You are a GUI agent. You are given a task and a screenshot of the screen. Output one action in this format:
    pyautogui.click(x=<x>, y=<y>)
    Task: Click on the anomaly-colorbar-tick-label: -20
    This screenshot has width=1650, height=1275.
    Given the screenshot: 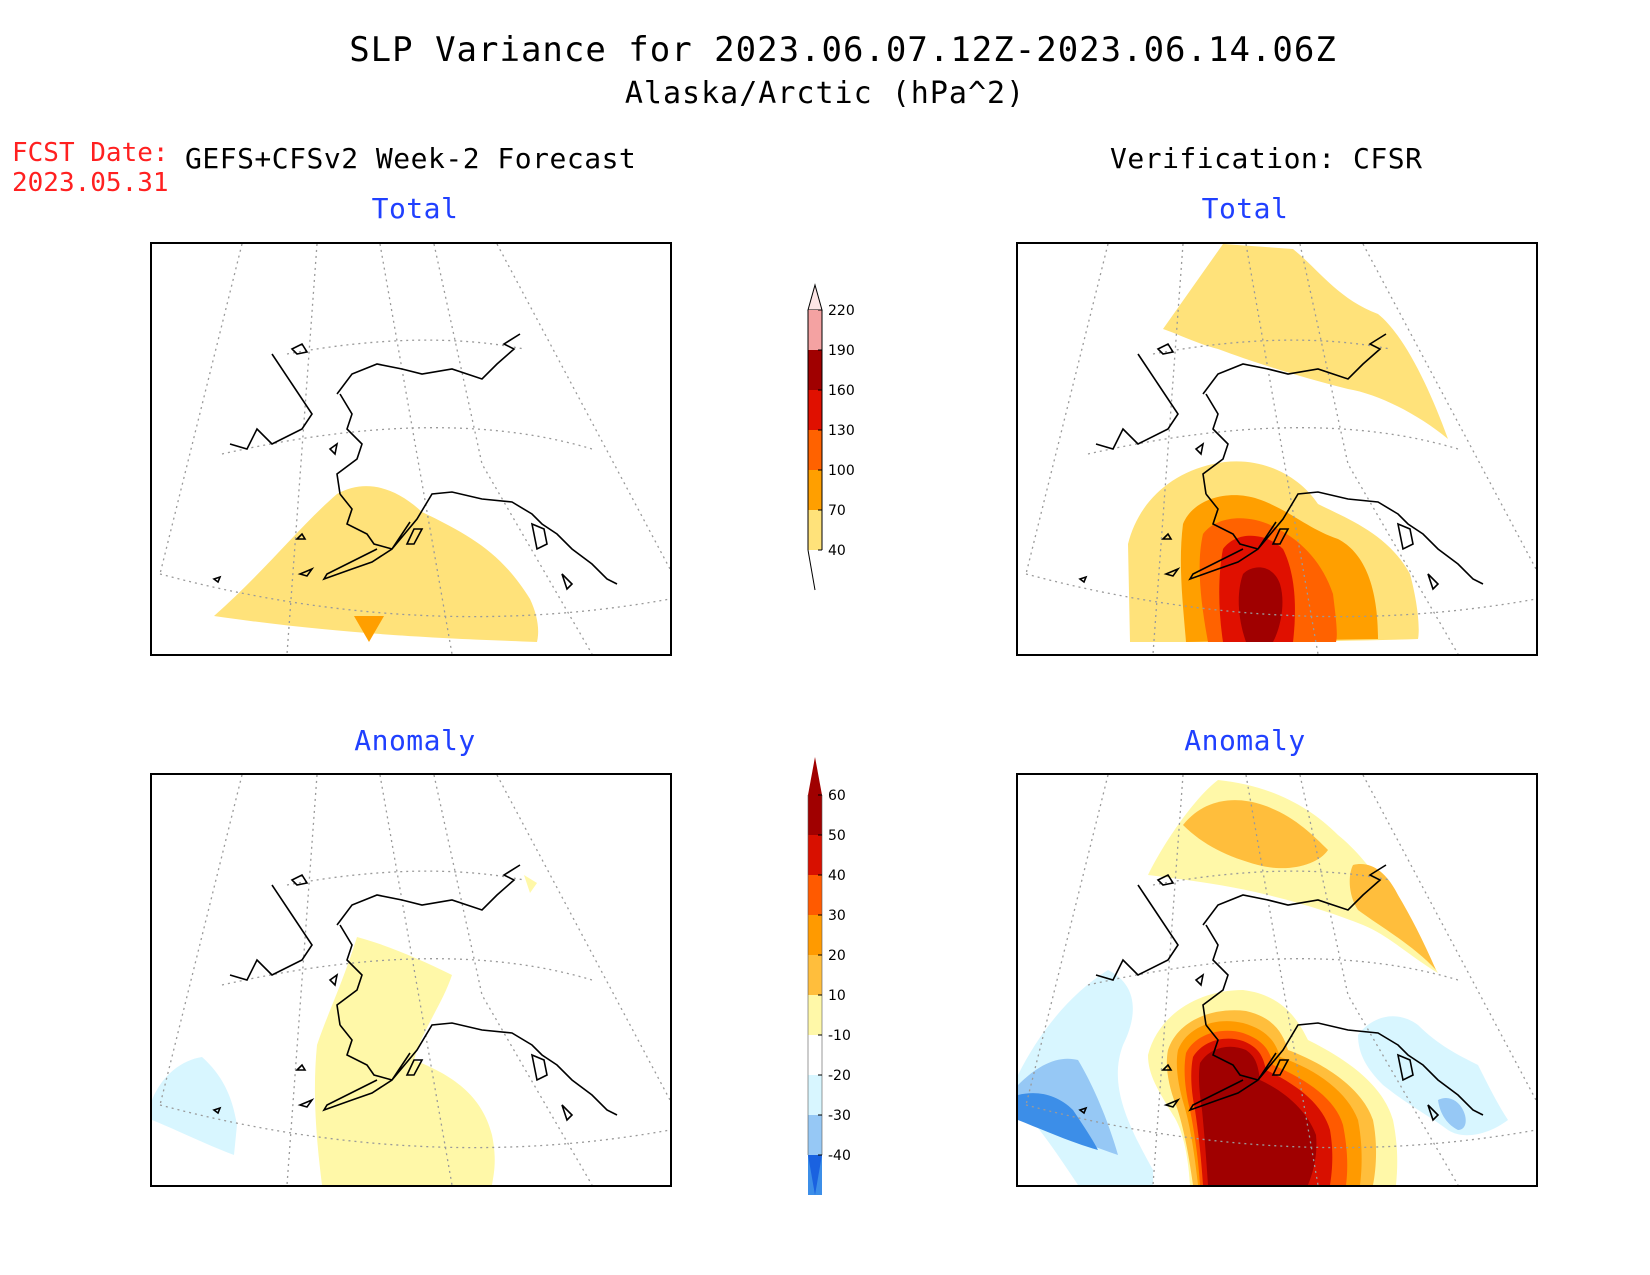 What is the action you would take?
    pyautogui.click(x=839, y=1076)
    